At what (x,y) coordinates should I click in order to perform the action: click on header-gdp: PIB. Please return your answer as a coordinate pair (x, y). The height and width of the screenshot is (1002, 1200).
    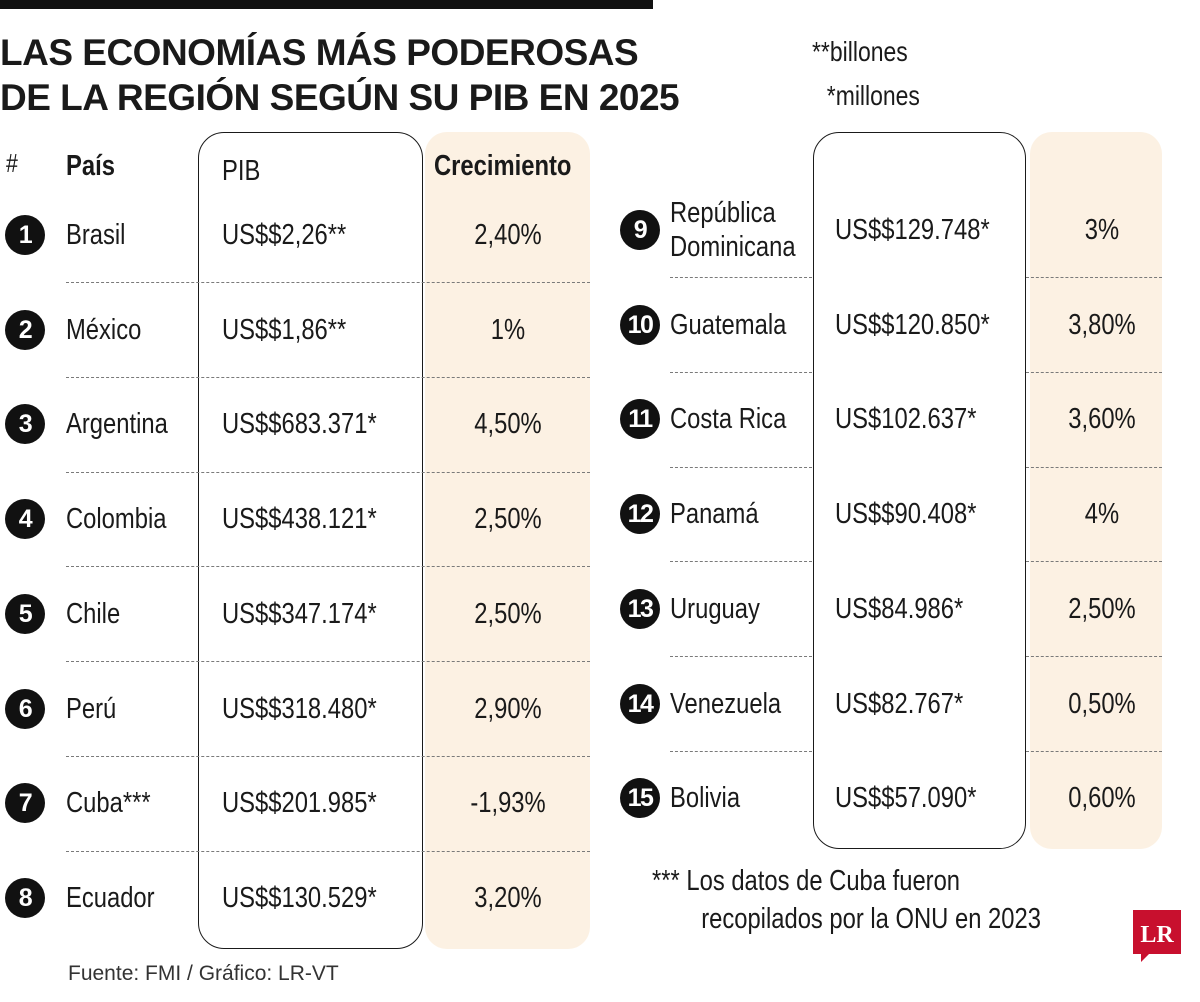
    Looking at the image, I should click on (241, 171).